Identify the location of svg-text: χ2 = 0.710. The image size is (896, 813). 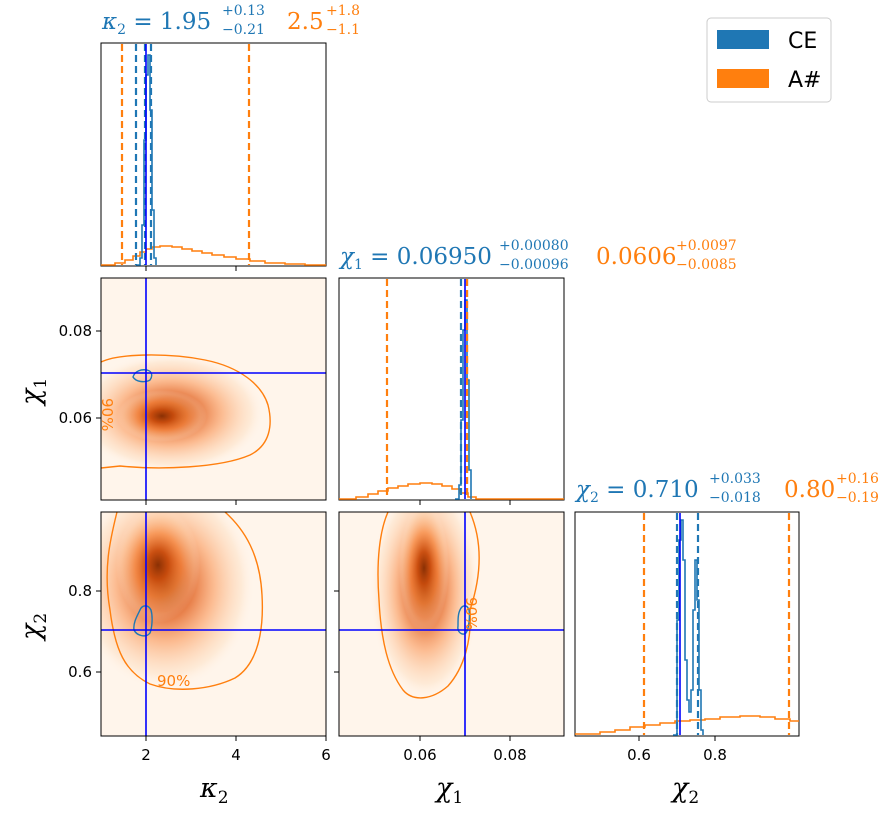
(636, 491).